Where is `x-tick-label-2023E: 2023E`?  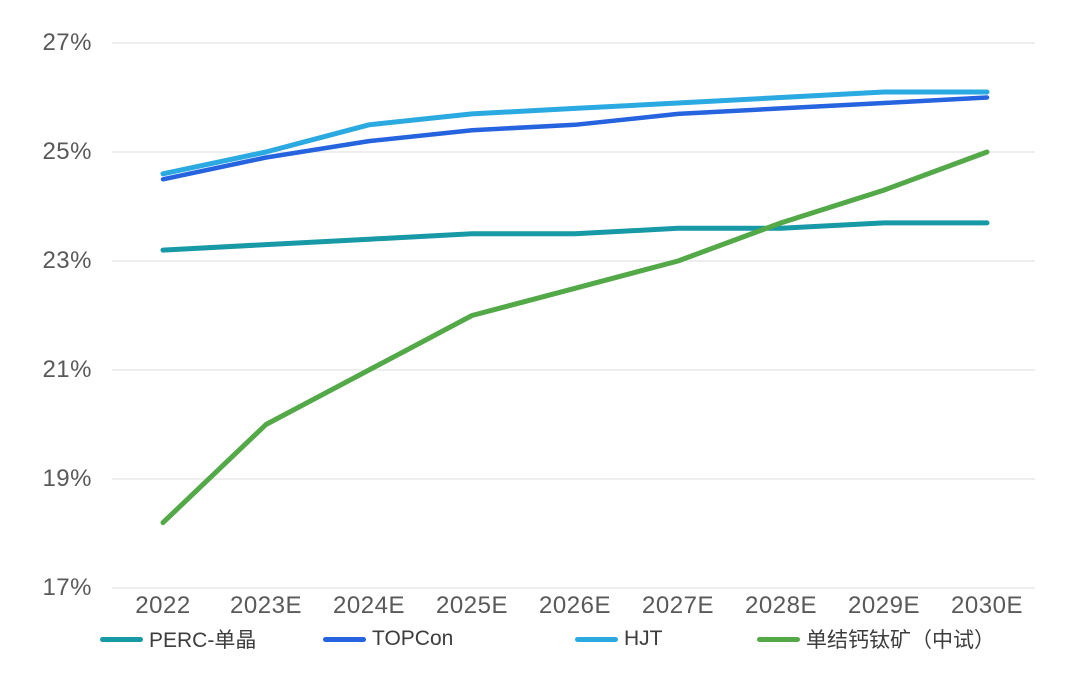
x-tick-label-2023E: 2023E is located at coordinates (266, 605).